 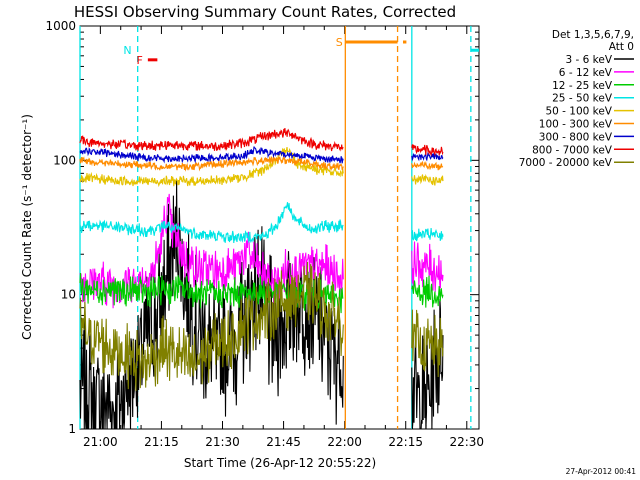 I want to click on legend-entry-label: 12 - 25 keV, so click(x=582, y=86).